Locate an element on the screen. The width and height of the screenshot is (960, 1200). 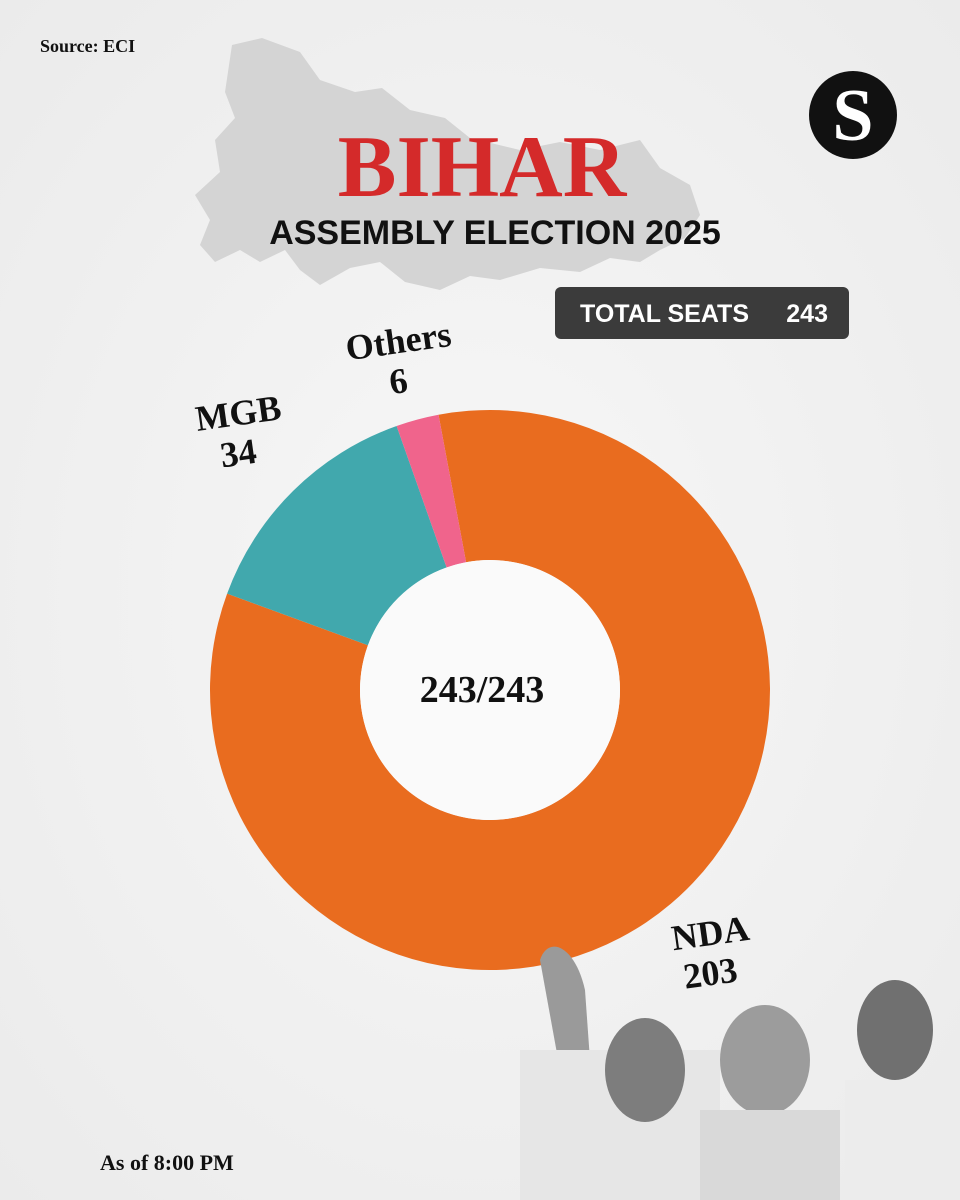
total-badge is located at coordinates (702, 313).